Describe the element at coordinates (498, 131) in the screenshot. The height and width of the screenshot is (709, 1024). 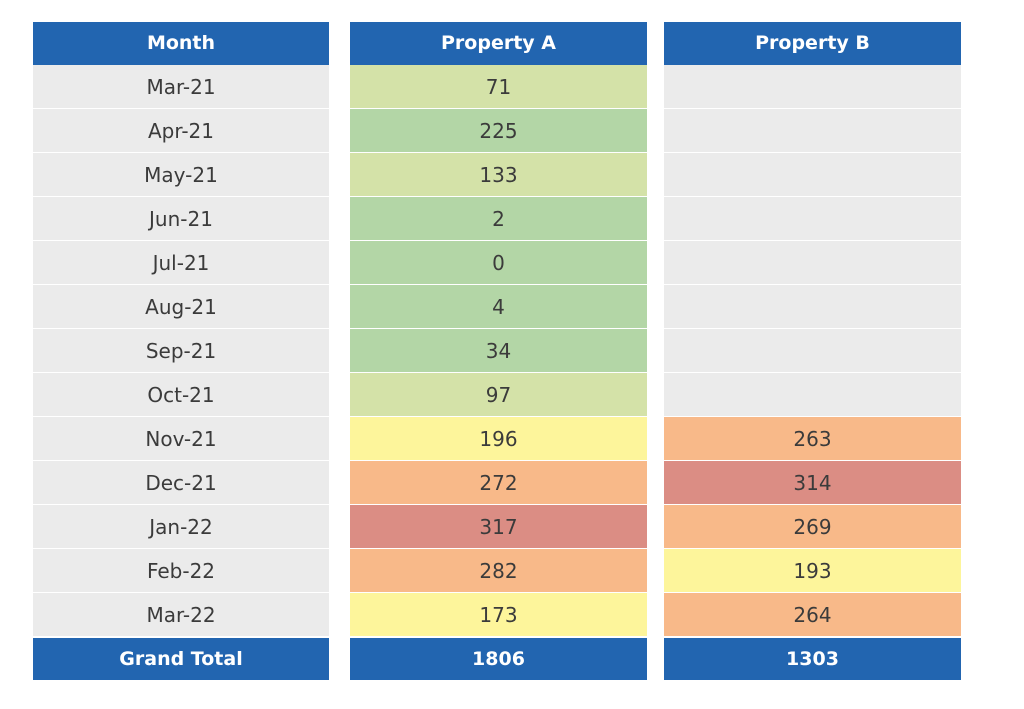
I see `property-a-cell: 225` at that location.